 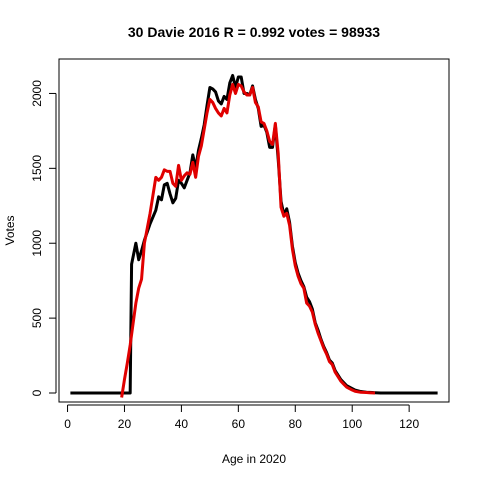 What do you see at coordinates (125, 424) in the screenshot?
I see `x-tick-label: 20` at bounding box center [125, 424].